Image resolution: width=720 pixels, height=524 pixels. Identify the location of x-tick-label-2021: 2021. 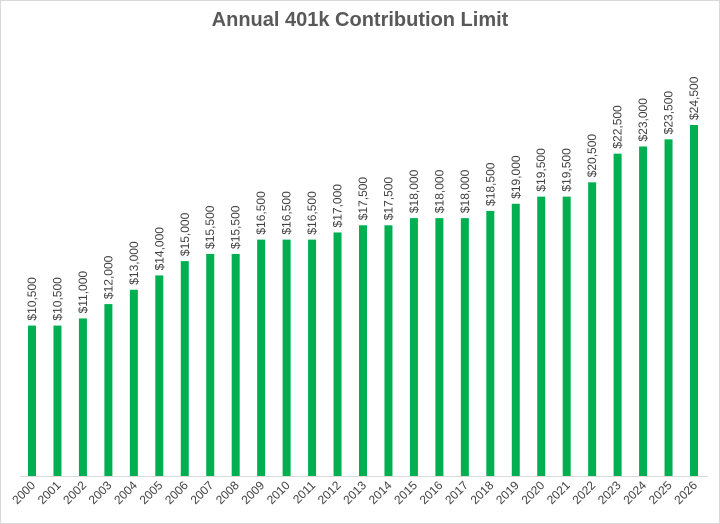
(558, 492).